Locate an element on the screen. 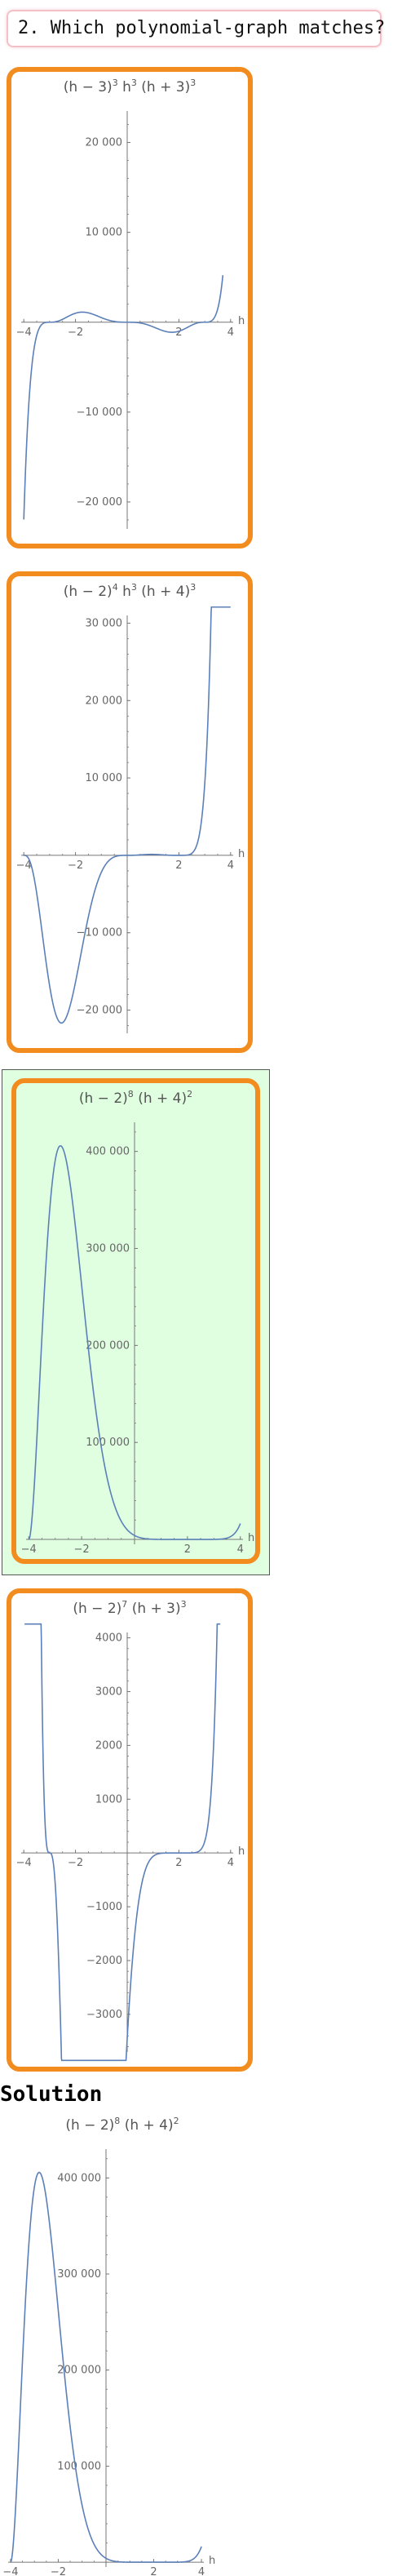 This screenshot has height=2576, width=393. y-tick-label: −3000 is located at coordinates (104, 2015).